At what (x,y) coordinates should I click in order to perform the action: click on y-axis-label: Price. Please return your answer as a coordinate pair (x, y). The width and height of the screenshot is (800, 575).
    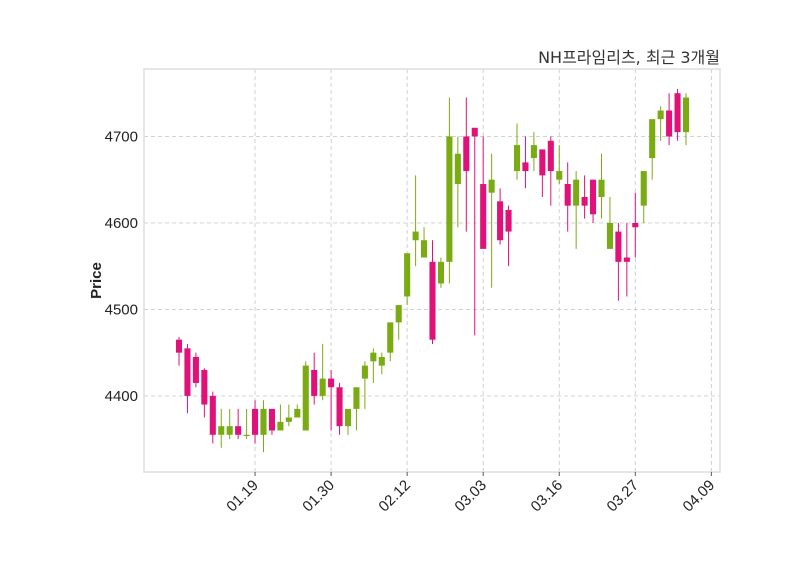
    Looking at the image, I should click on (96, 280).